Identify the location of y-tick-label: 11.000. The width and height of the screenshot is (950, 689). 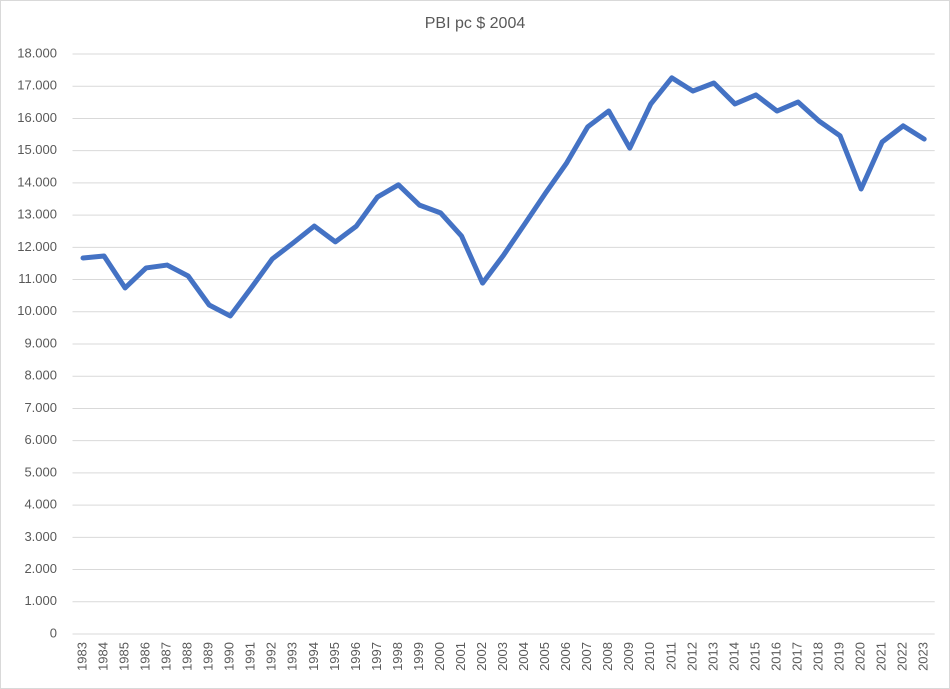
(37, 278).